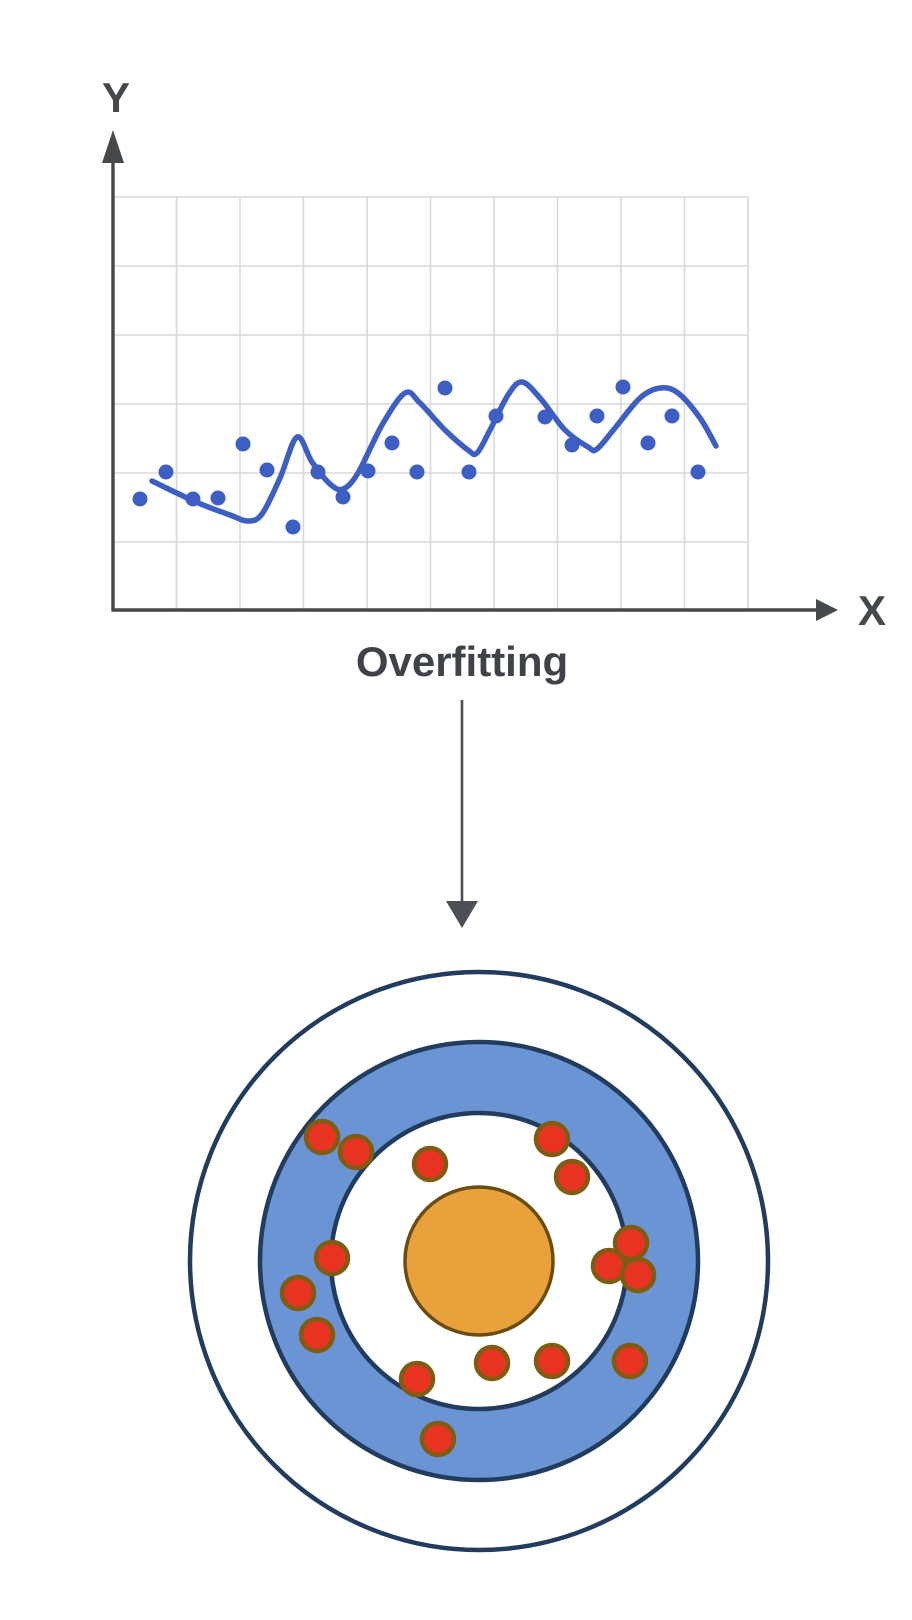 The height and width of the screenshot is (1620, 912). Describe the element at coordinates (113, 146) in the screenshot. I see `y-axis-arrowhead-icon` at that location.